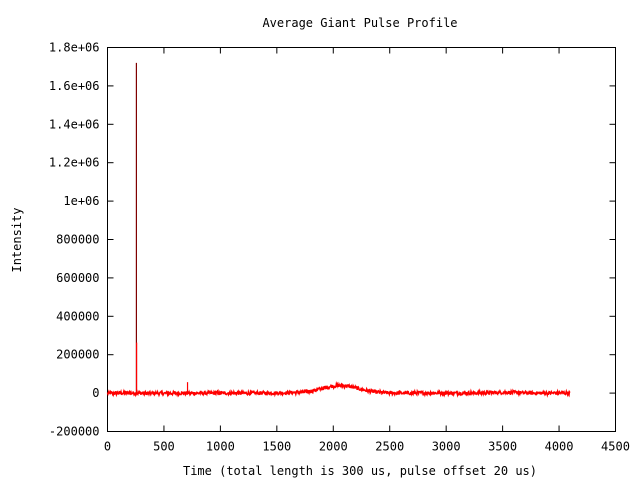 The height and width of the screenshot is (484, 640). I want to click on y-tick-label: 600000, so click(77, 278).